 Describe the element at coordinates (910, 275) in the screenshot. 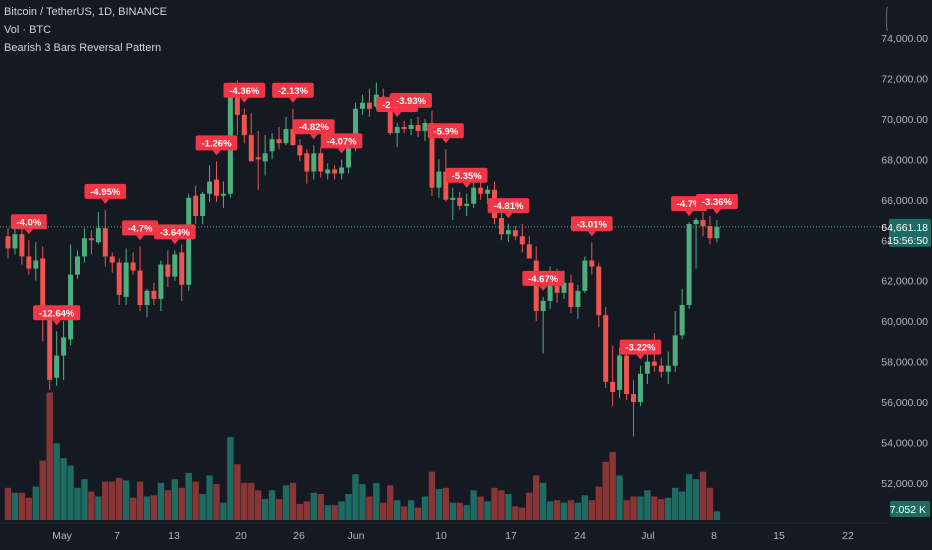

I see `price-scale-bg` at that location.